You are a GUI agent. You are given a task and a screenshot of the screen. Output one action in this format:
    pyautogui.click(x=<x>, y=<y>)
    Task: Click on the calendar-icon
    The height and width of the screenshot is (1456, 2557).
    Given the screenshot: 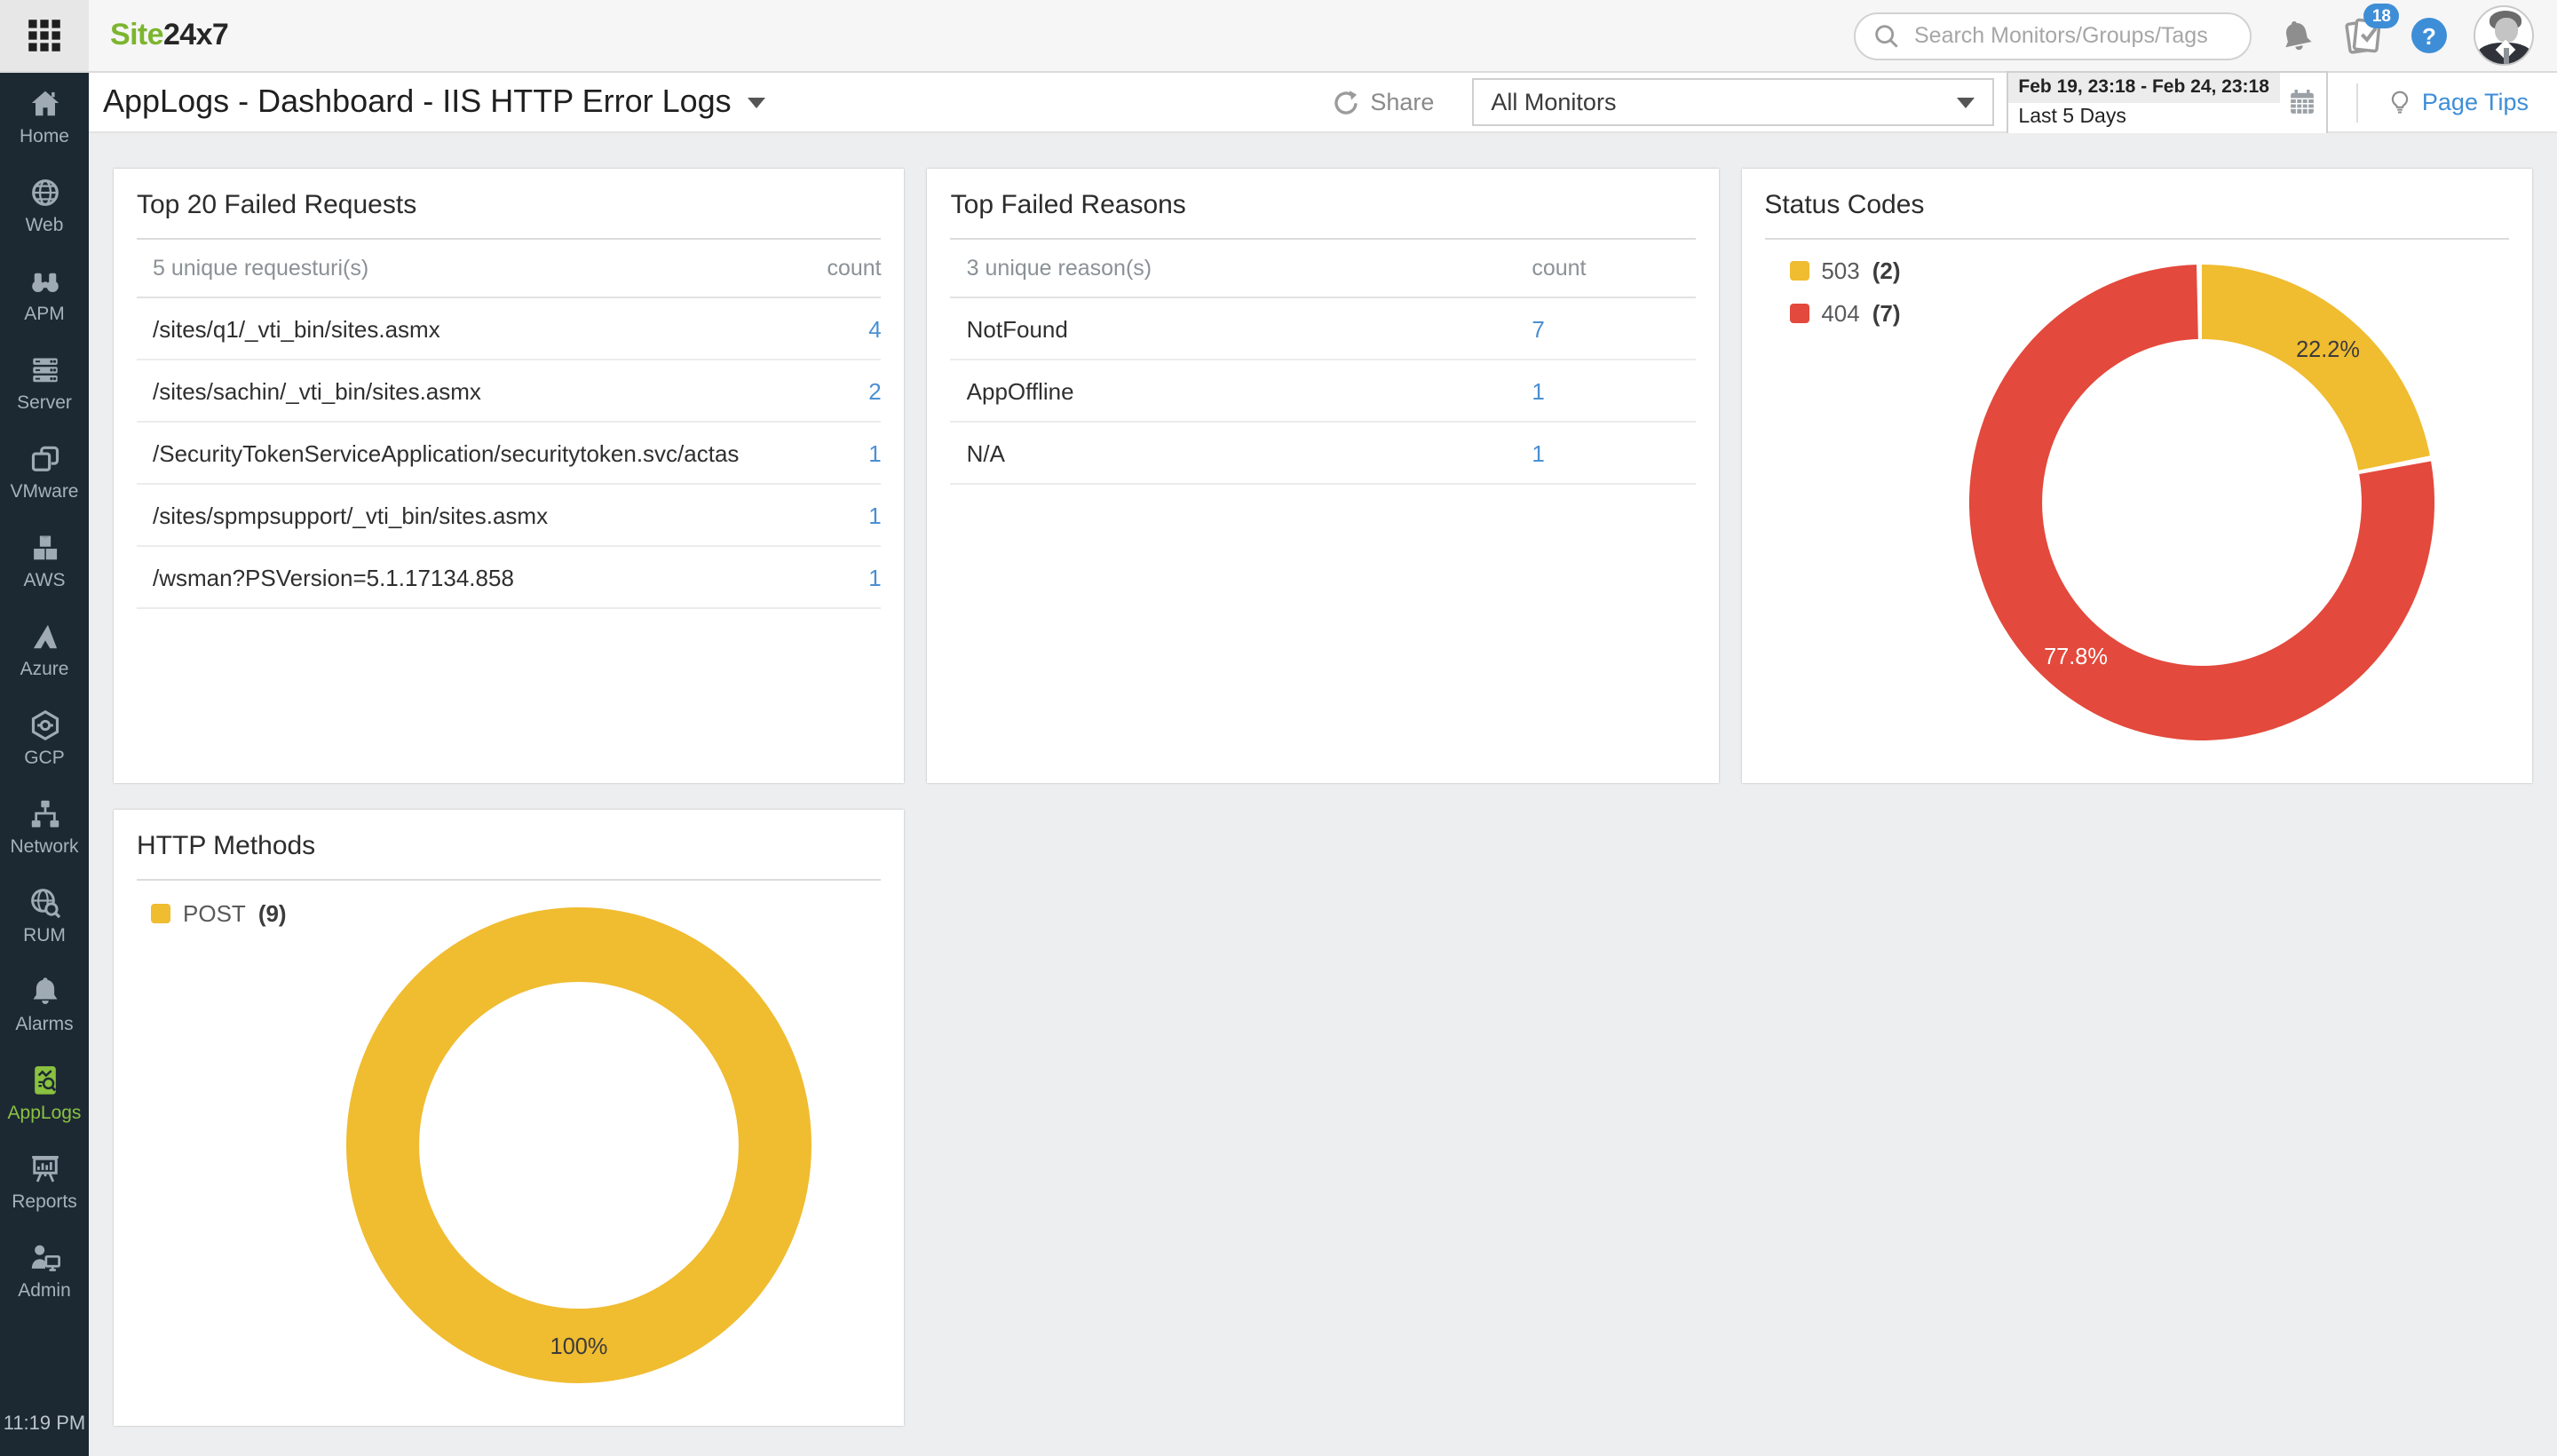 What is the action you would take?
    pyautogui.click(x=2303, y=102)
    